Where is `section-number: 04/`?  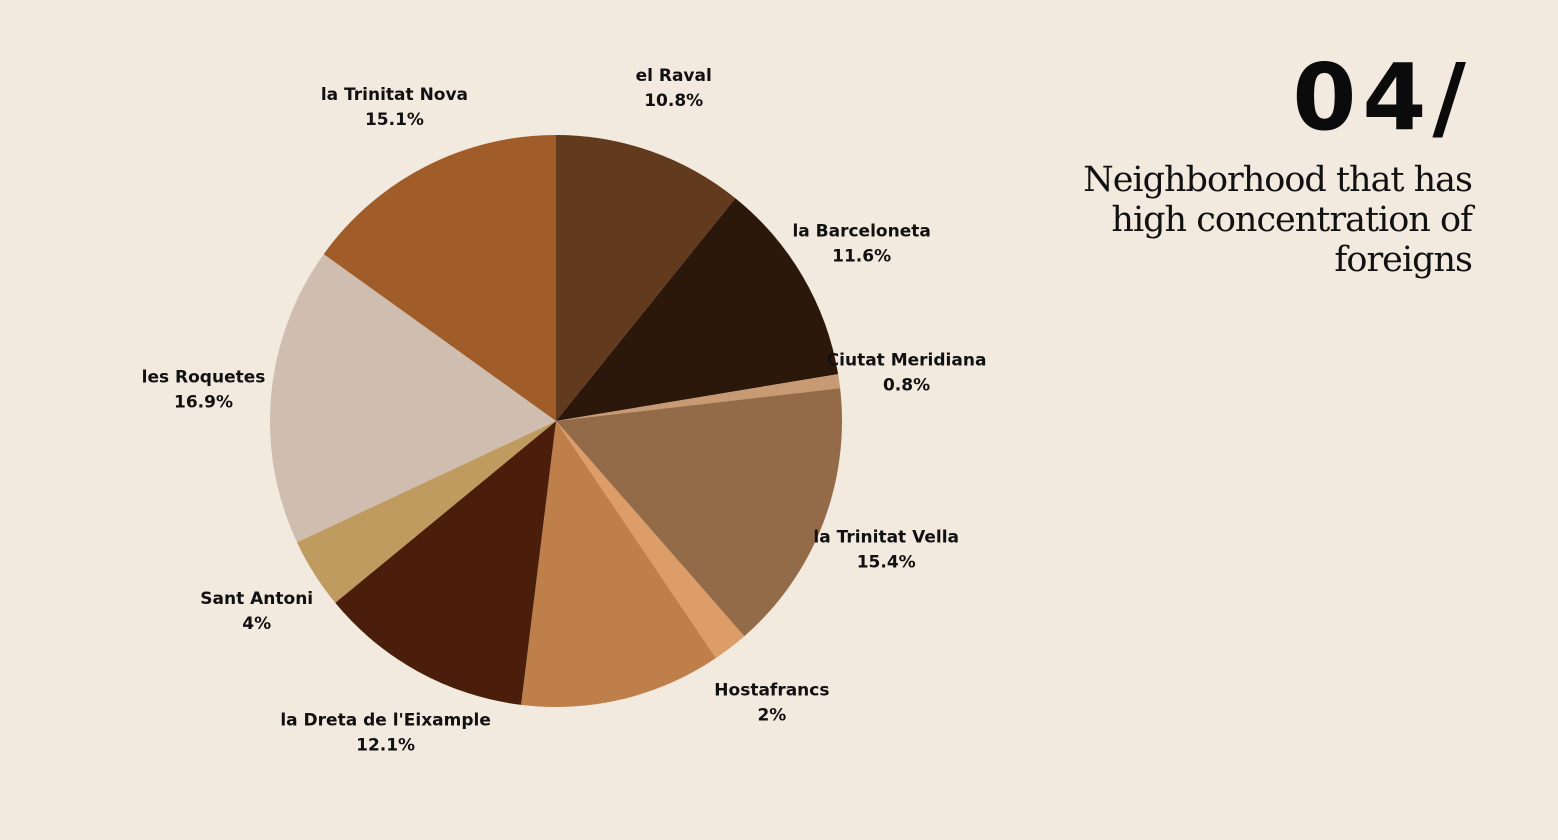 section-number: 04/ is located at coordinates (1382, 97).